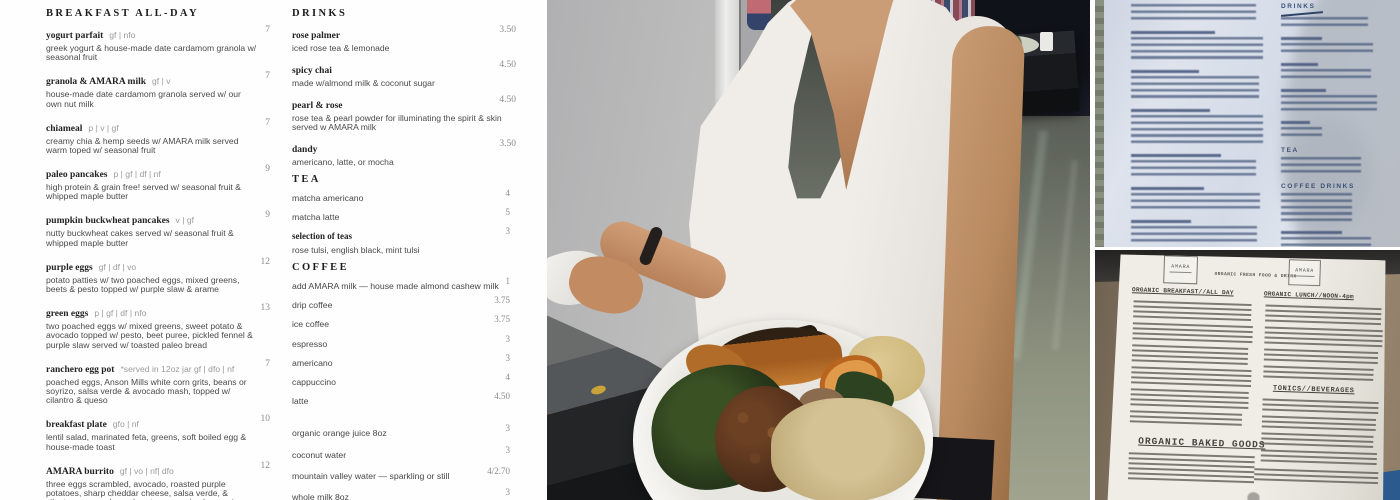 This screenshot has height=500, width=1400. Describe the element at coordinates (1065, 255) in the screenshot. I see `floor-reflection` at that location.